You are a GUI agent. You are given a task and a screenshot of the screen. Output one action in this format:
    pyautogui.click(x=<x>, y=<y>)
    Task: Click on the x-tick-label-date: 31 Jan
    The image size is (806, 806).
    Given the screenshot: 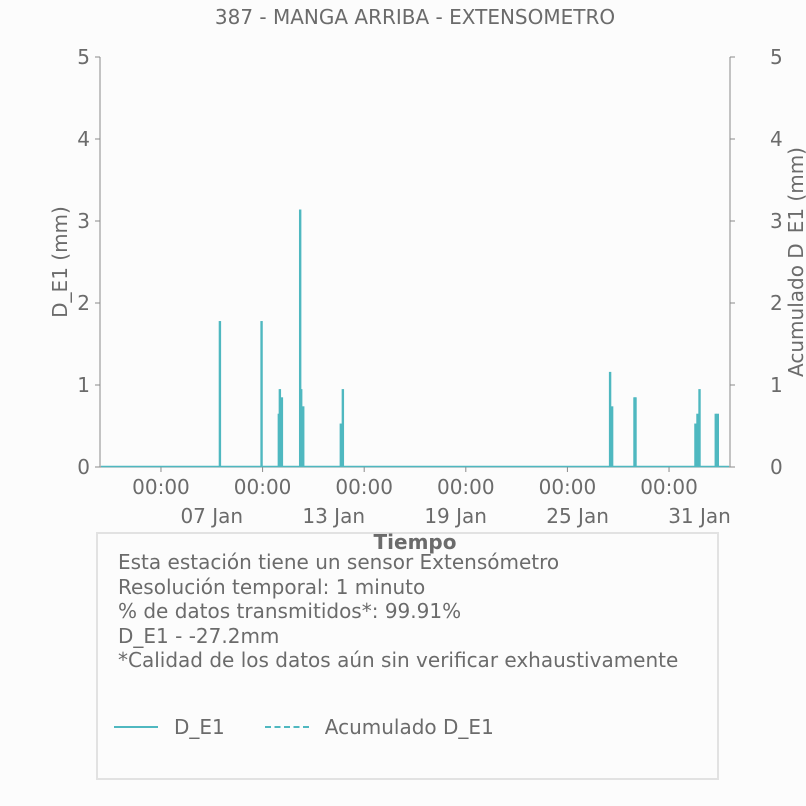 What is the action you would take?
    pyautogui.click(x=699, y=516)
    